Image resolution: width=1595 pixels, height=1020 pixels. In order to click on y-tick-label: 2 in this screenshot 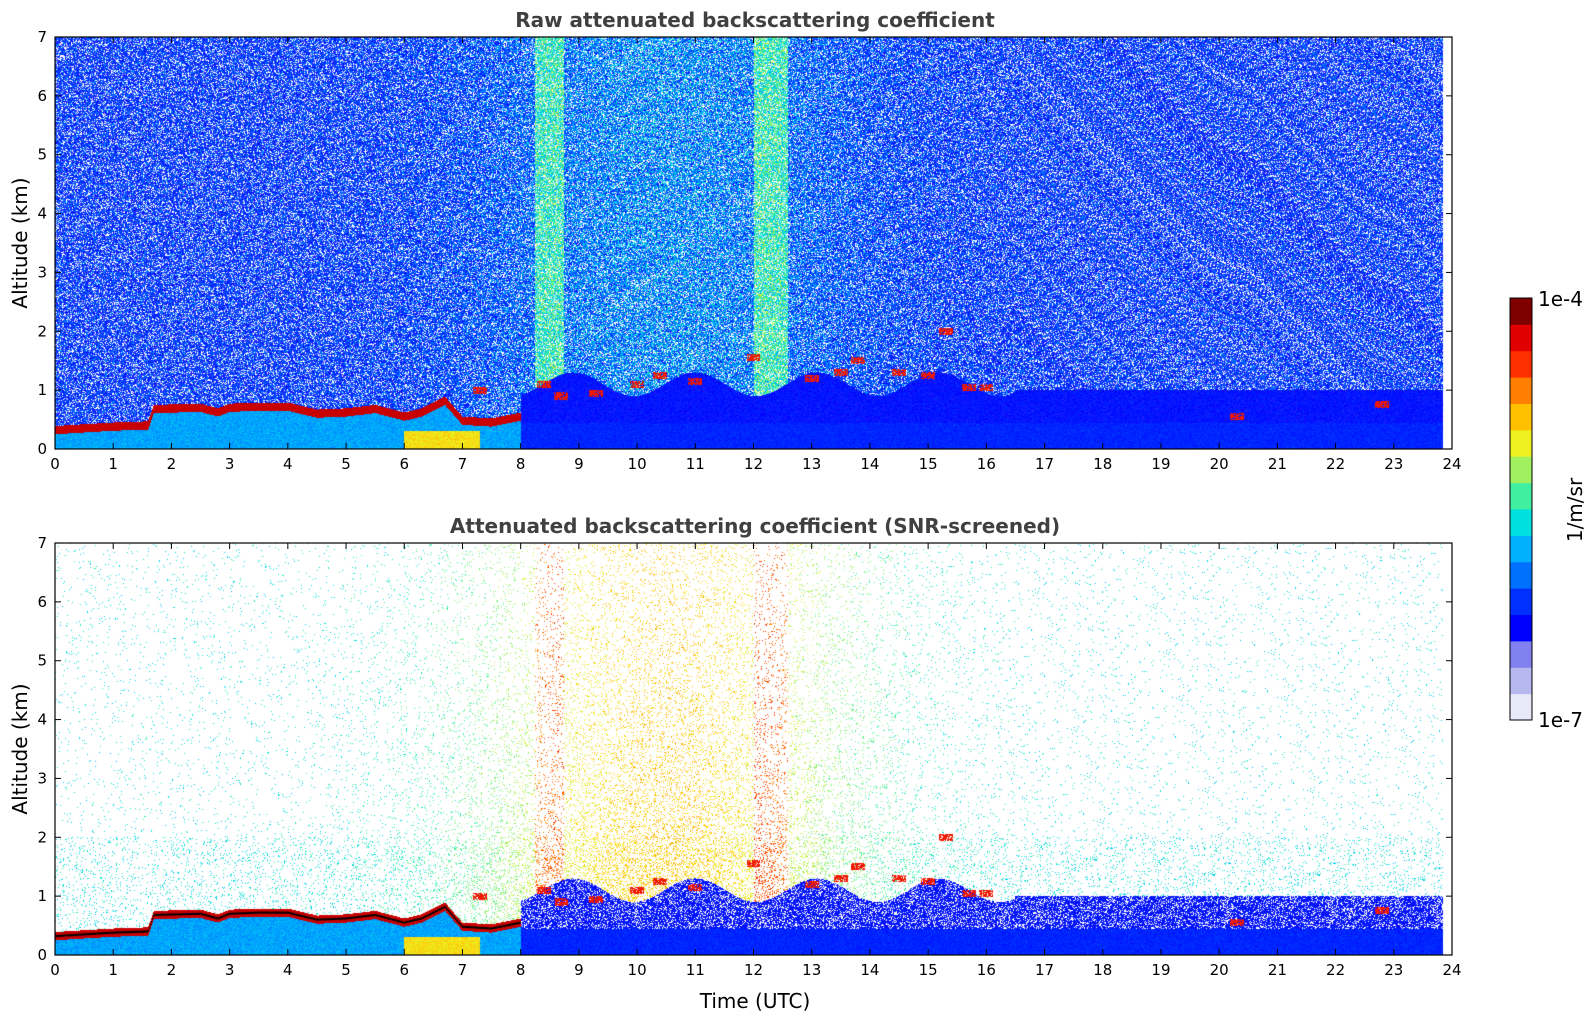, I will do `click(42, 331)`.